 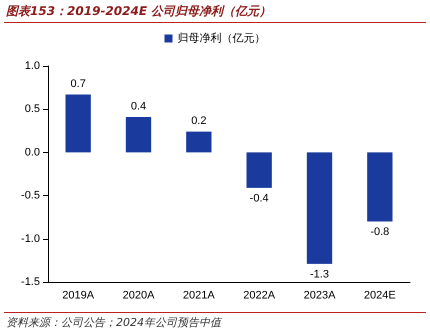 I want to click on y-tick-label: 1.0, so click(x=32, y=66).